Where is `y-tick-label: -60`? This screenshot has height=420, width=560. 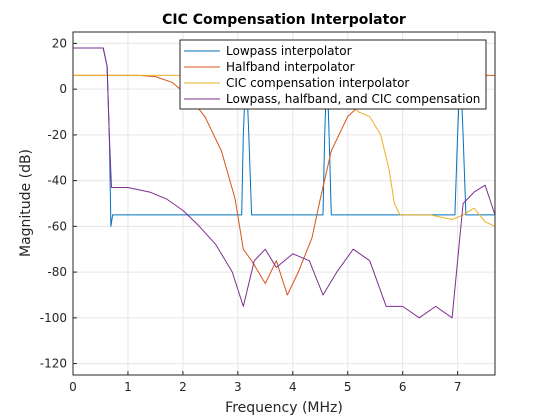 y-tick-label: -60 is located at coordinates (57, 226).